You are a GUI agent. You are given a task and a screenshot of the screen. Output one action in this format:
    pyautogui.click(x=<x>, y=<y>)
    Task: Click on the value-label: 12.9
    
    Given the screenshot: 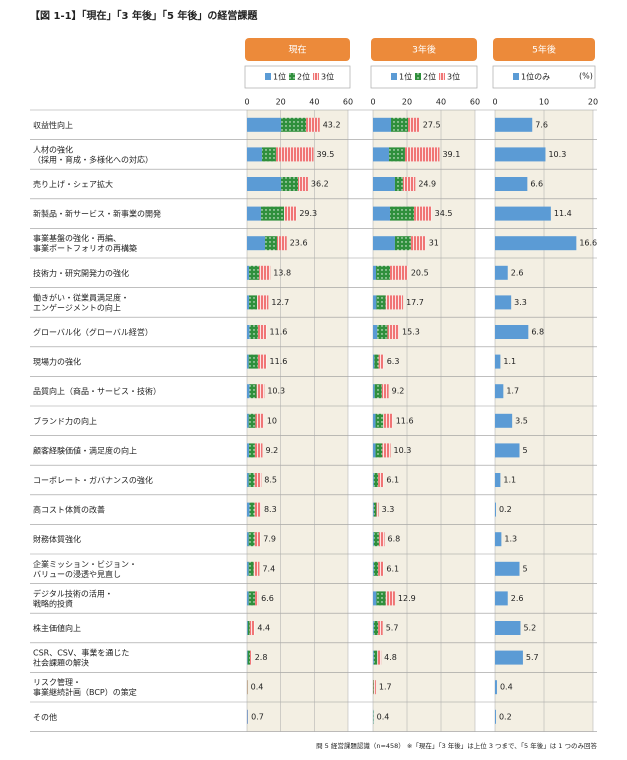 What is the action you would take?
    pyautogui.click(x=407, y=598)
    